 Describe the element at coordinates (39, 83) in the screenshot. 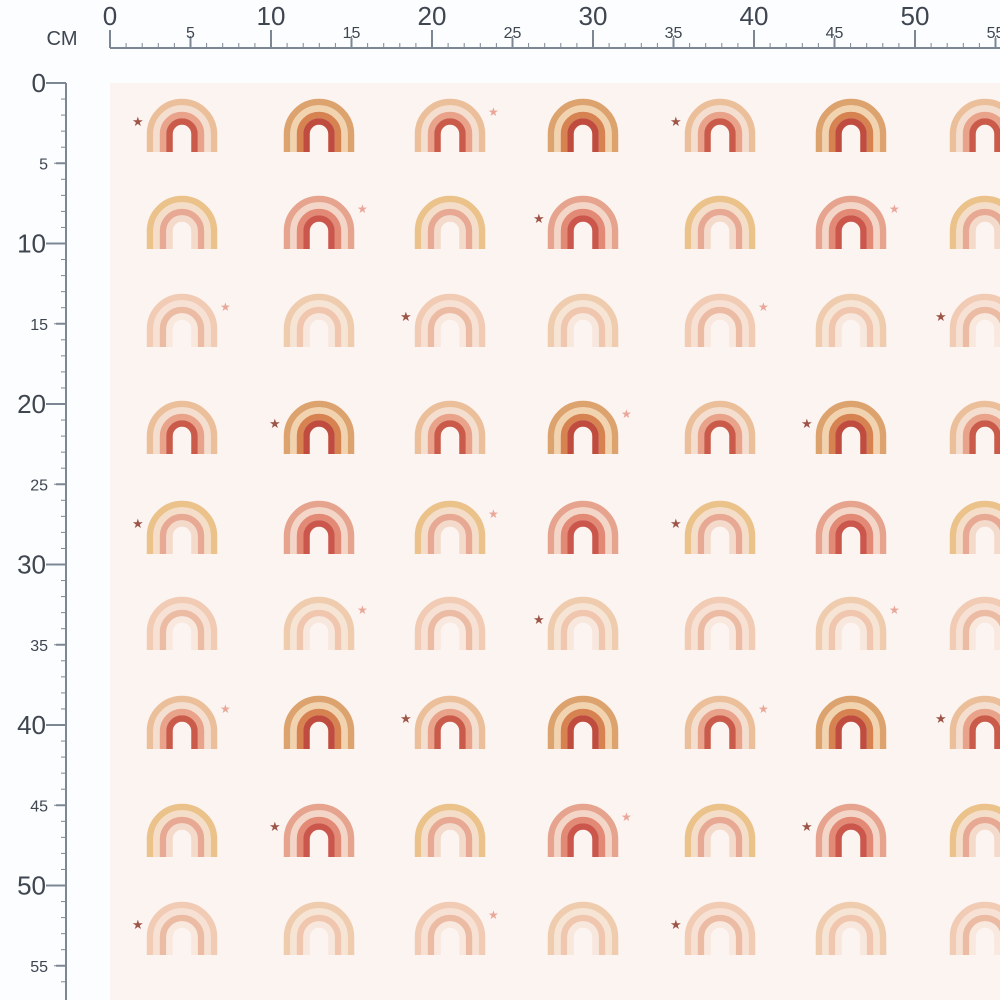

I see `left-tick-label: 0` at that location.